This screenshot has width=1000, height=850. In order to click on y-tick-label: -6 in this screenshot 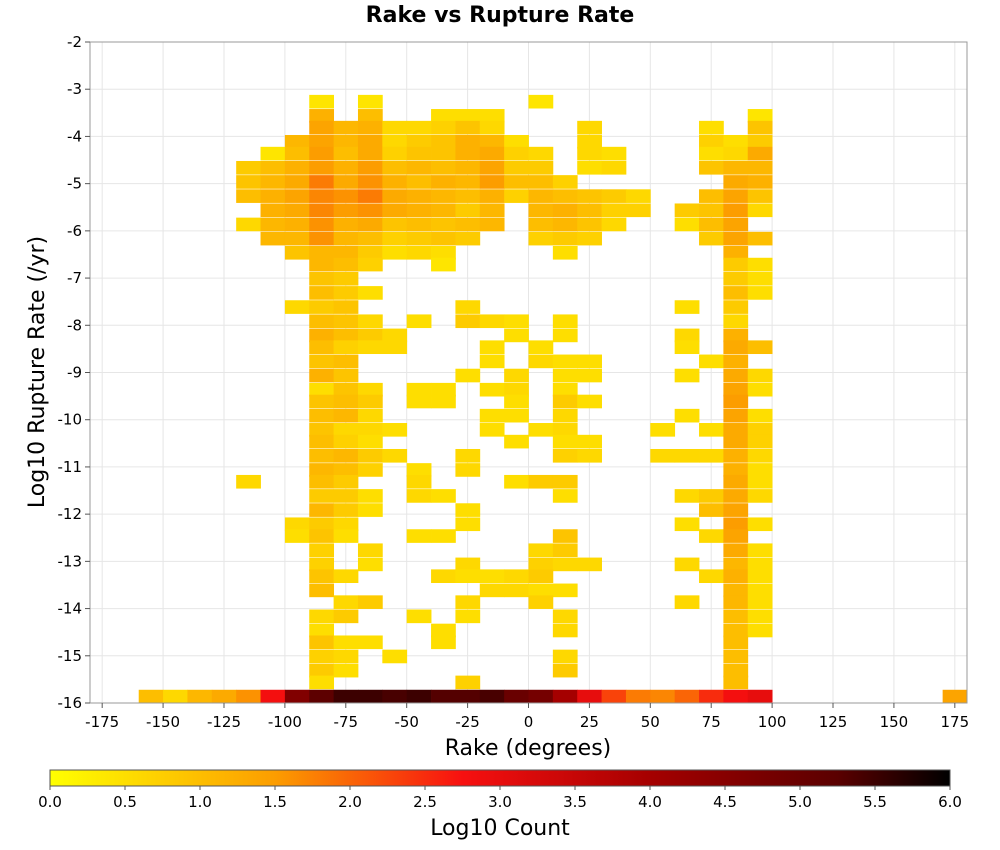, I will do `click(74, 231)`.